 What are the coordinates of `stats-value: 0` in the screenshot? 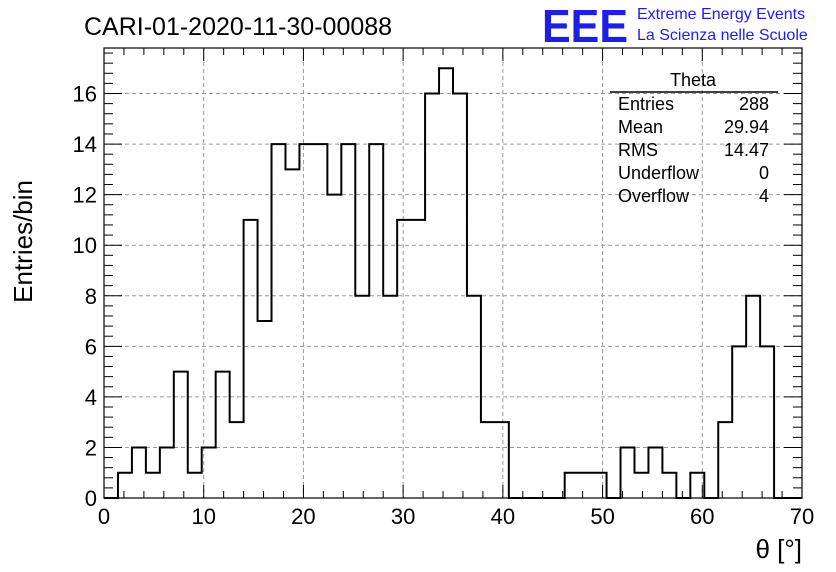 It's located at (764, 173).